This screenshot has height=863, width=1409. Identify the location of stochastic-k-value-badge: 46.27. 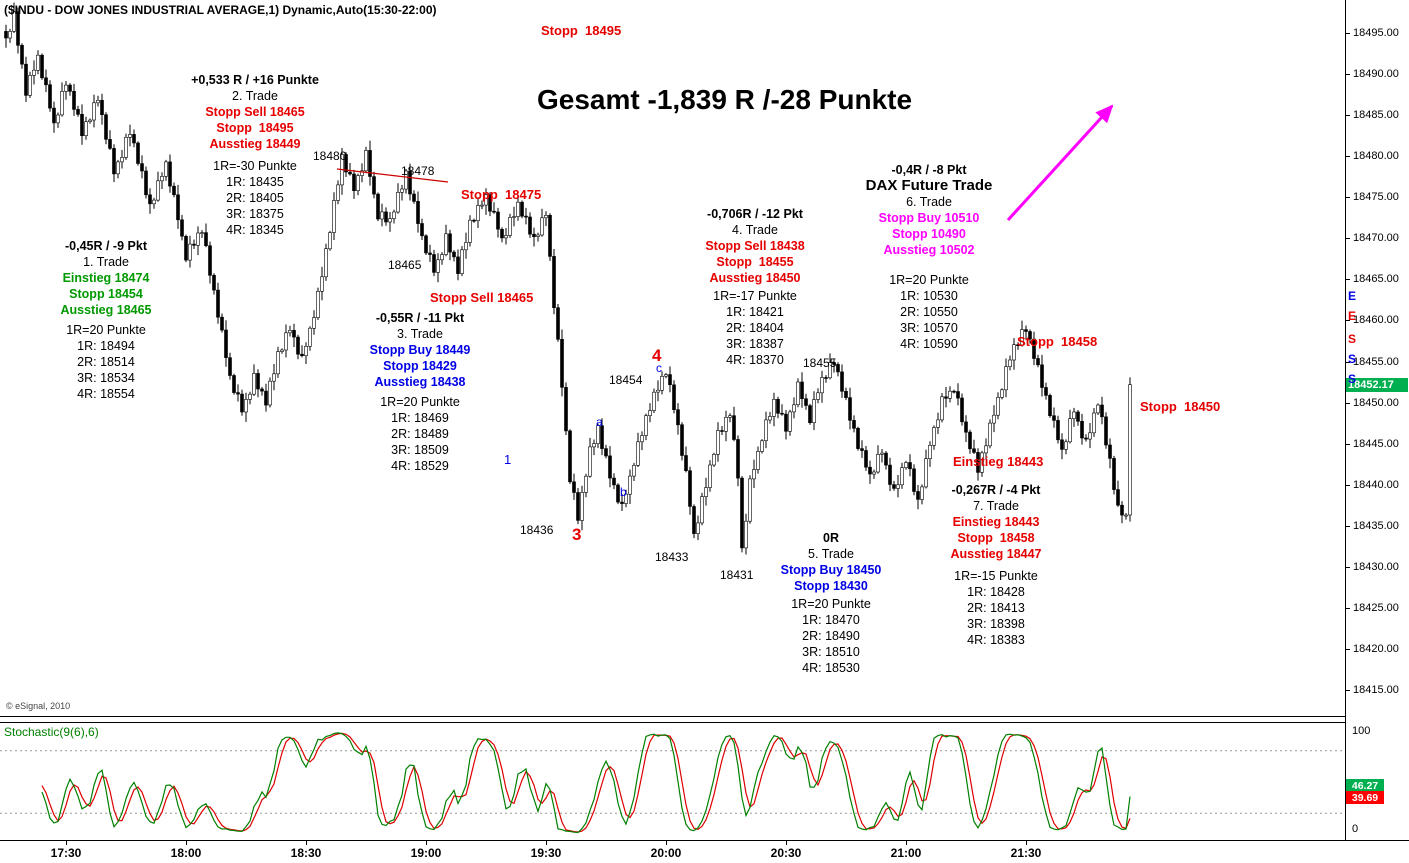
(1365, 785).